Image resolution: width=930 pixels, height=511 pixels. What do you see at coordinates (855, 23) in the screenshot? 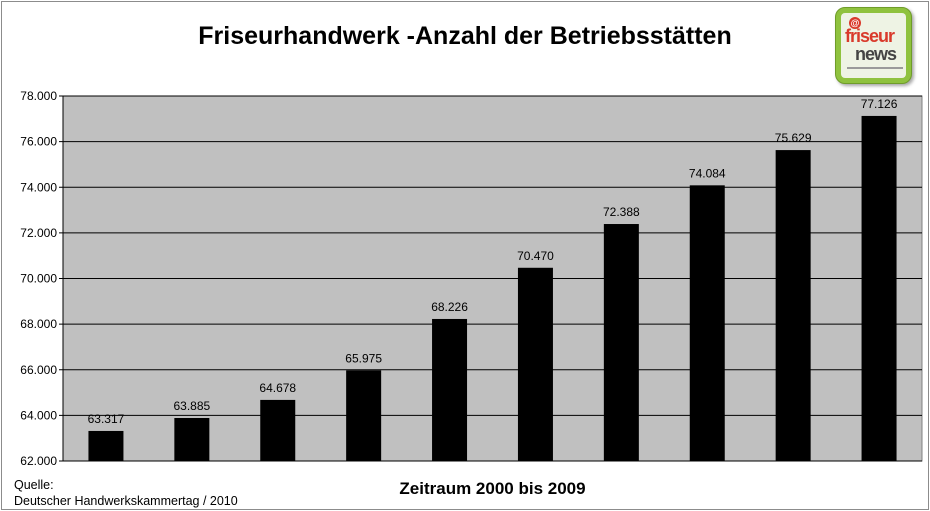
I see `logo-at-icon: @` at bounding box center [855, 23].